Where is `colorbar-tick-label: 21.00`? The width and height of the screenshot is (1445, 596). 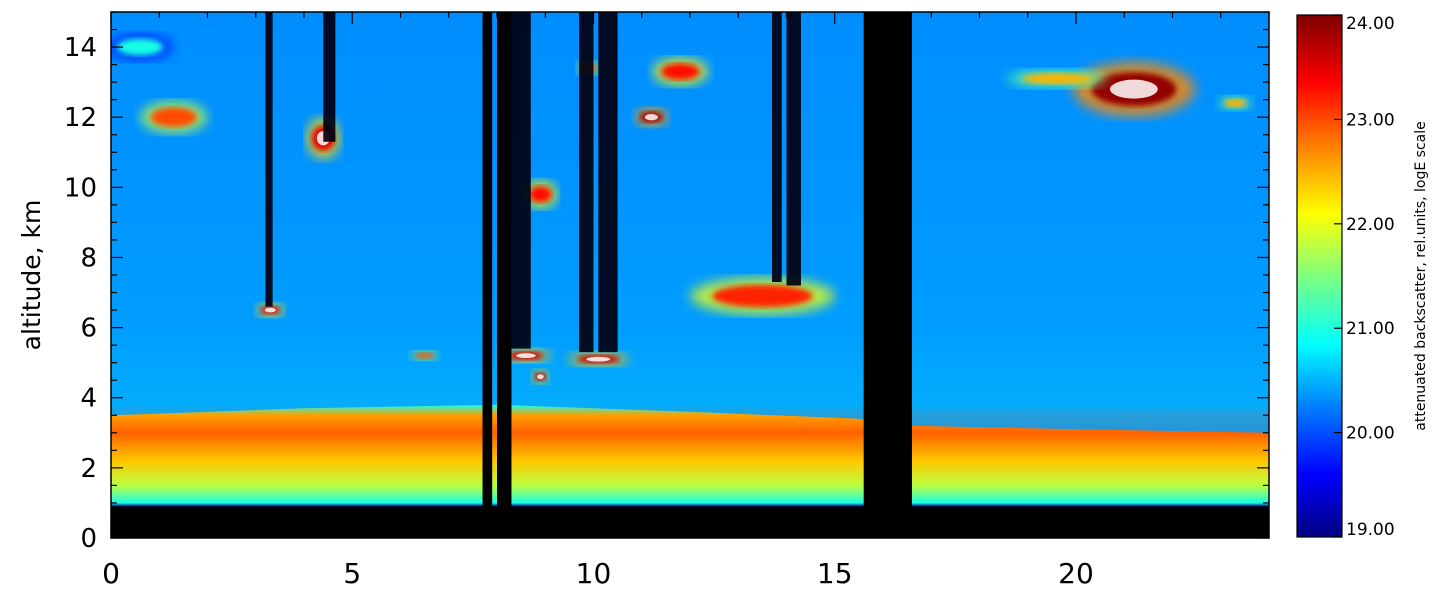 colorbar-tick-label: 21.00 is located at coordinates (1370, 329).